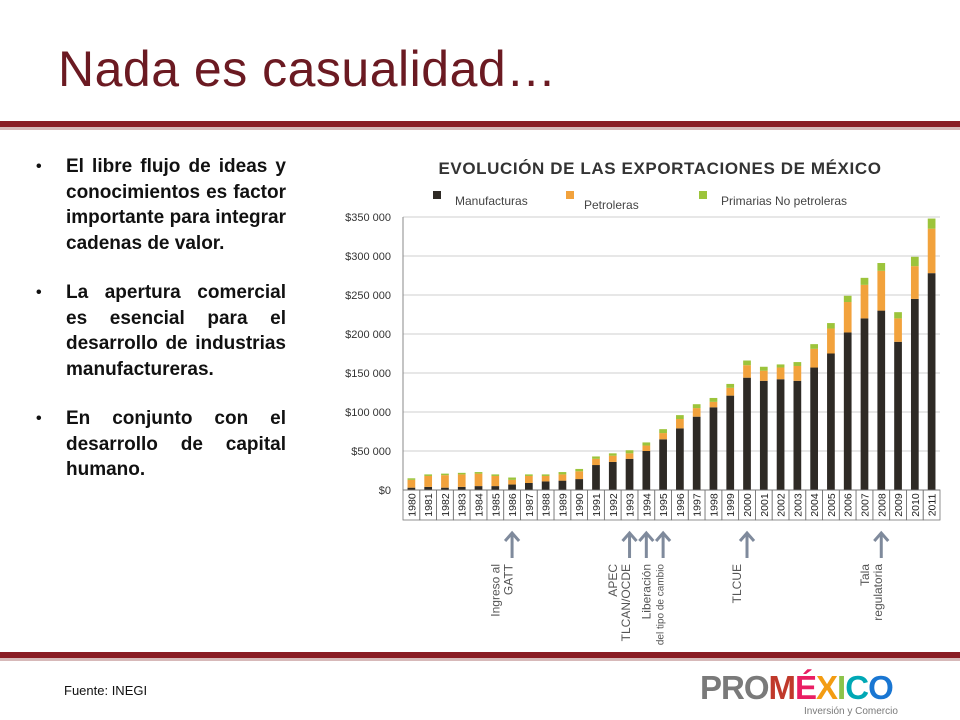 This screenshot has height=720, width=960. I want to click on x-tick-label: 2004, so click(815, 505).